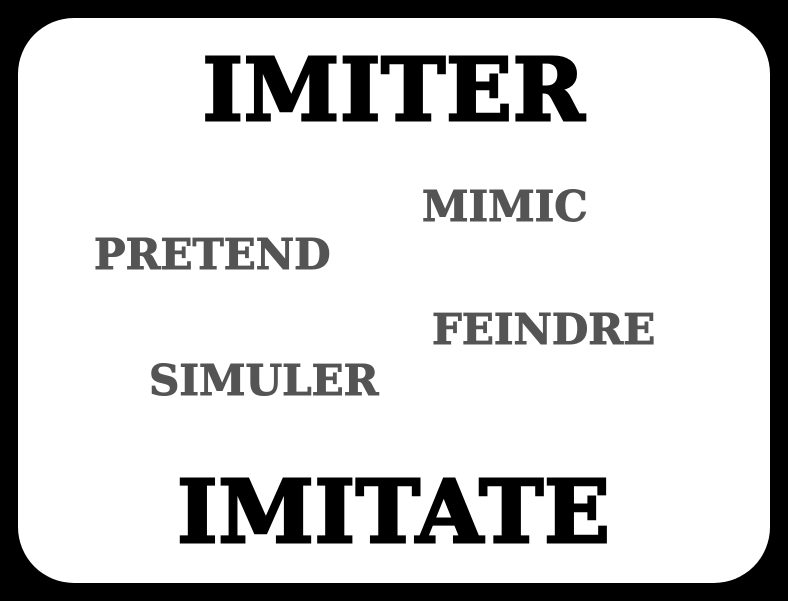 This screenshot has width=788, height=601. What do you see at coordinates (543, 329) in the screenshot?
I see `synonym-feindre: FEINDRE` at bounding box center [543, 329].